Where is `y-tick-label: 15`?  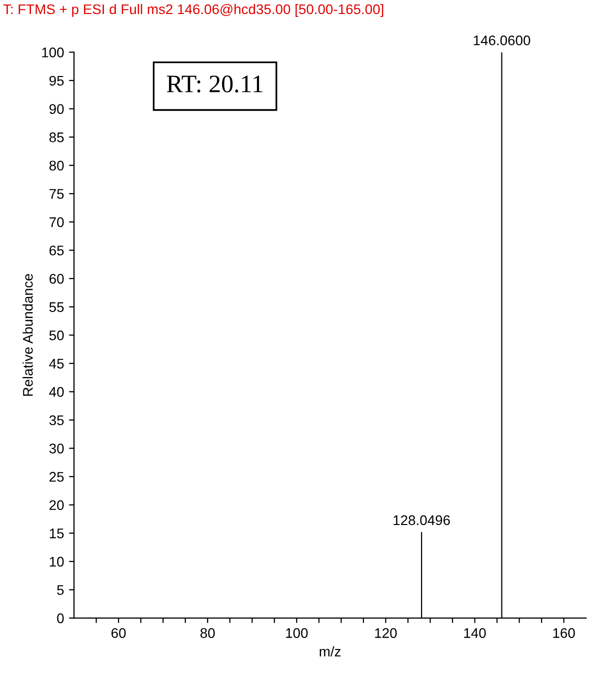
y-tick-label: 15 is located at coordinates (57, 533).